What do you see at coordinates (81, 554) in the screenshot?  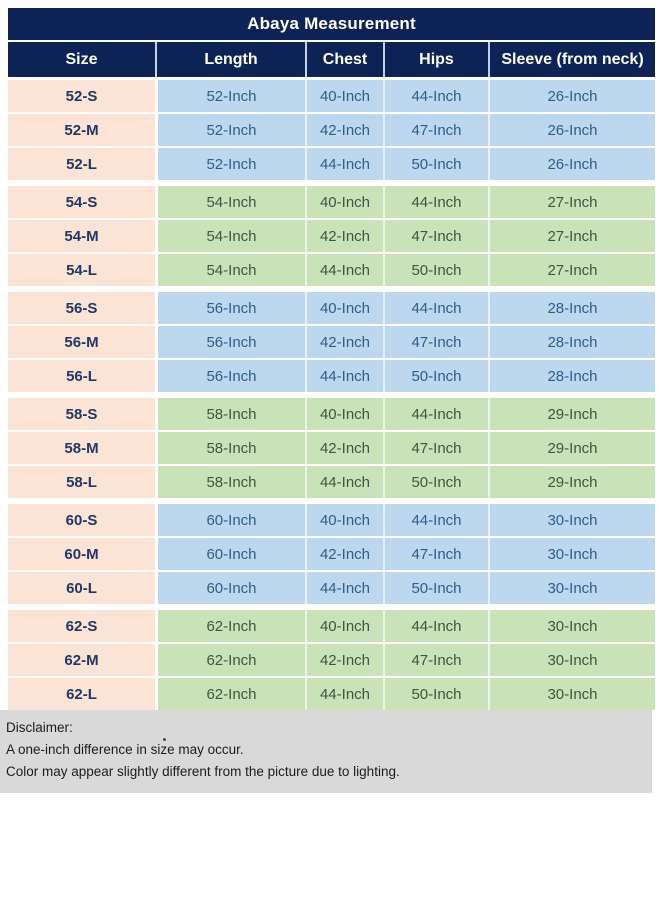 I see `size-cell: 60-M` at bounding box center [81, 554].